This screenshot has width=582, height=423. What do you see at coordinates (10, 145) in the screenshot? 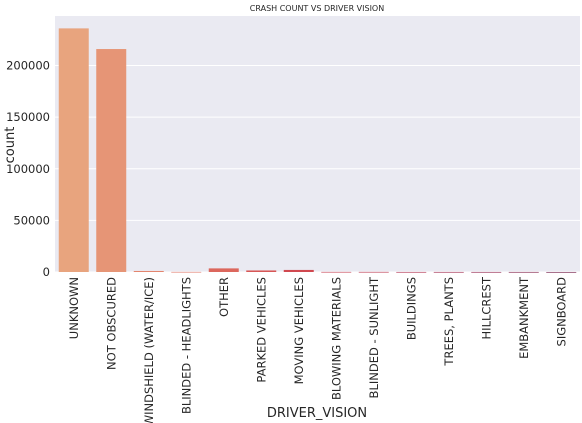
I see `y-axis-label: count` at bounding box center [10, 145].